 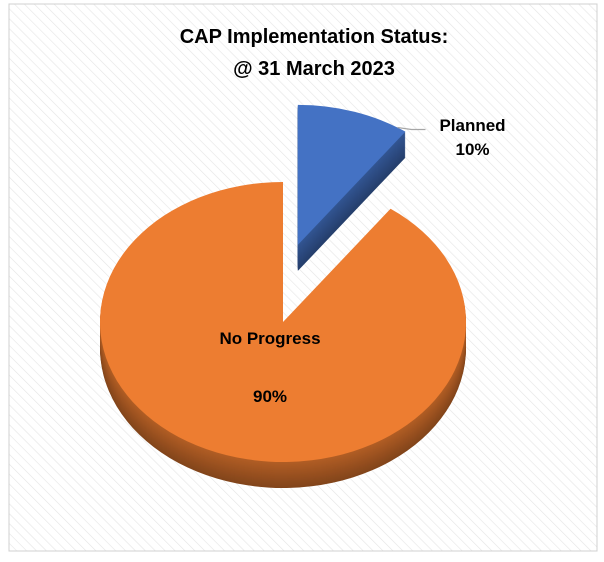 I want to click on pie-slice, so click(x=351, y=187).